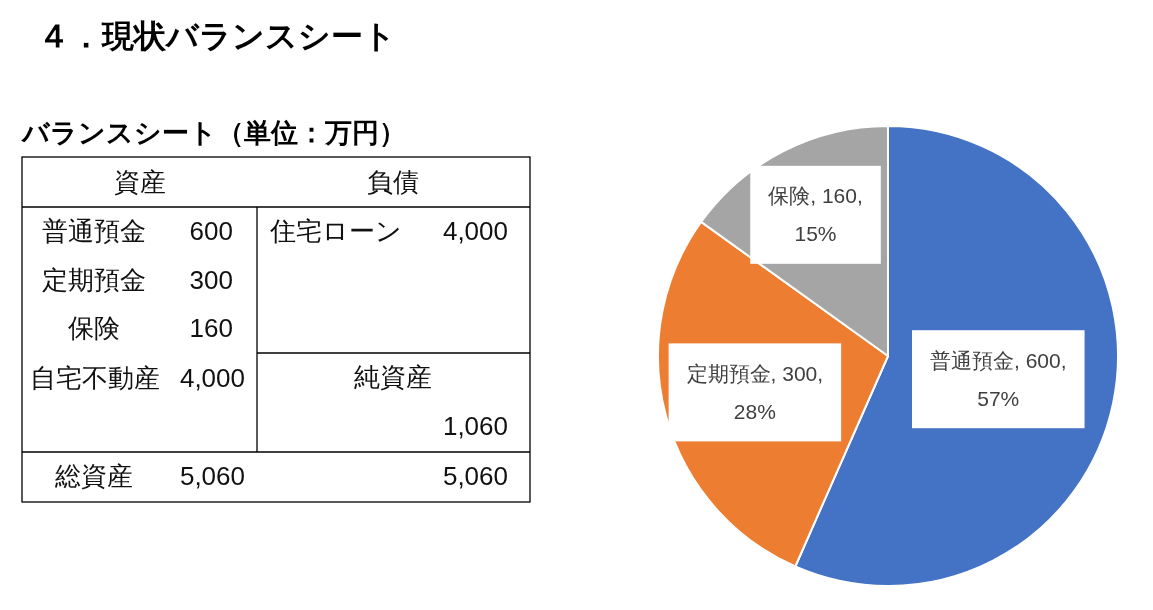 The height and width of the screenshot is (610, 1153). What do you see at coordinates (94, 280) in the screenshot?
I see `text: 定期預金` at bounding box center [94, 280].